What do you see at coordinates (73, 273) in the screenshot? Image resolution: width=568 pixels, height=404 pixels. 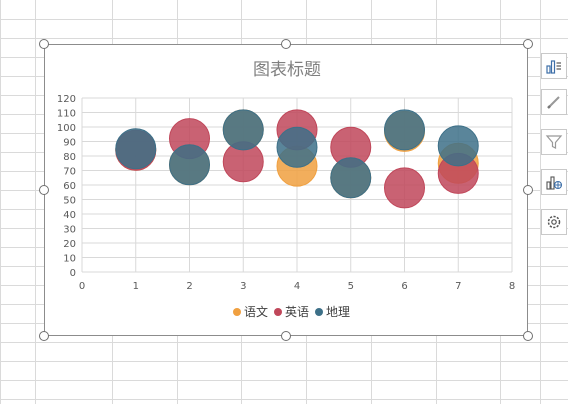 I see `y-tick-label: 0` at bounding box center [73, 273].